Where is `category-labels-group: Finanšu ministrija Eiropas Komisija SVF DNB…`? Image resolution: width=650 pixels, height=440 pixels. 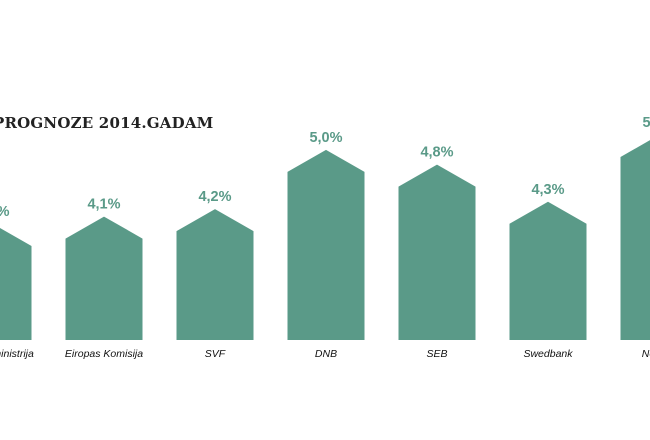 category-labels-group: Finanšu ministrija Eiropas Komisija SVF DNB… is located at coordinates (325, 354).